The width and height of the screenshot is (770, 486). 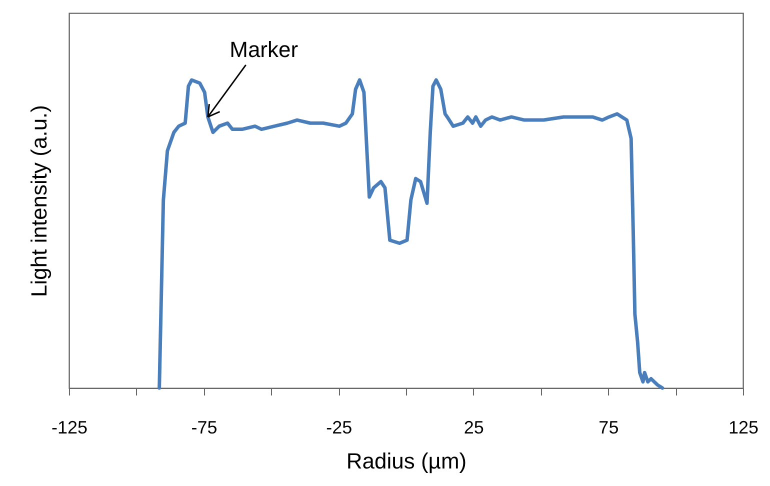 I want to click on x-axis-title: Radius (µm), so click(x=406, y=461).